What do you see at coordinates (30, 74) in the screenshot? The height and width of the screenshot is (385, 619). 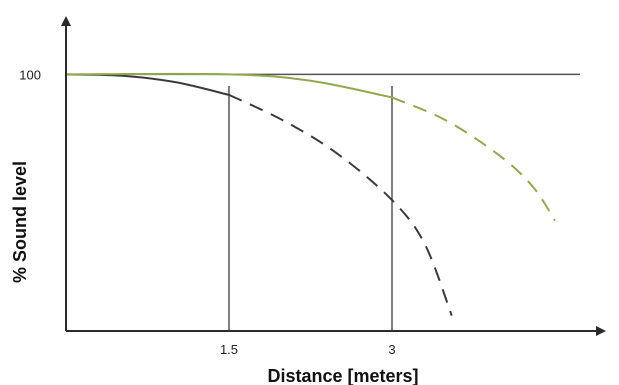 I see `y-tick-label-0: 100` at bounding box center [30, 74].